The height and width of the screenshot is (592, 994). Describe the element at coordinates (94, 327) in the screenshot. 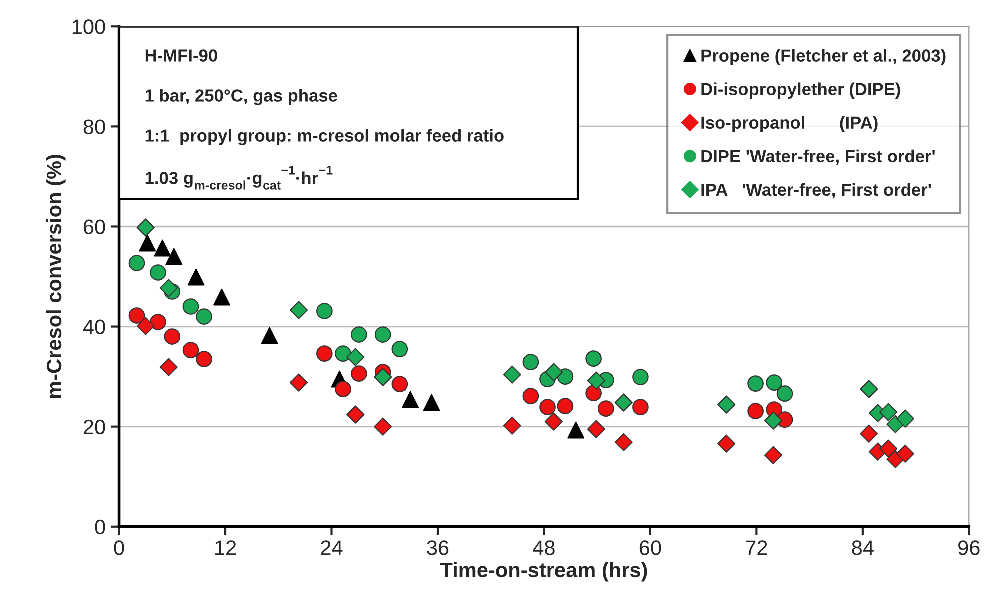

I see `y-tick-label: 40` at that location.